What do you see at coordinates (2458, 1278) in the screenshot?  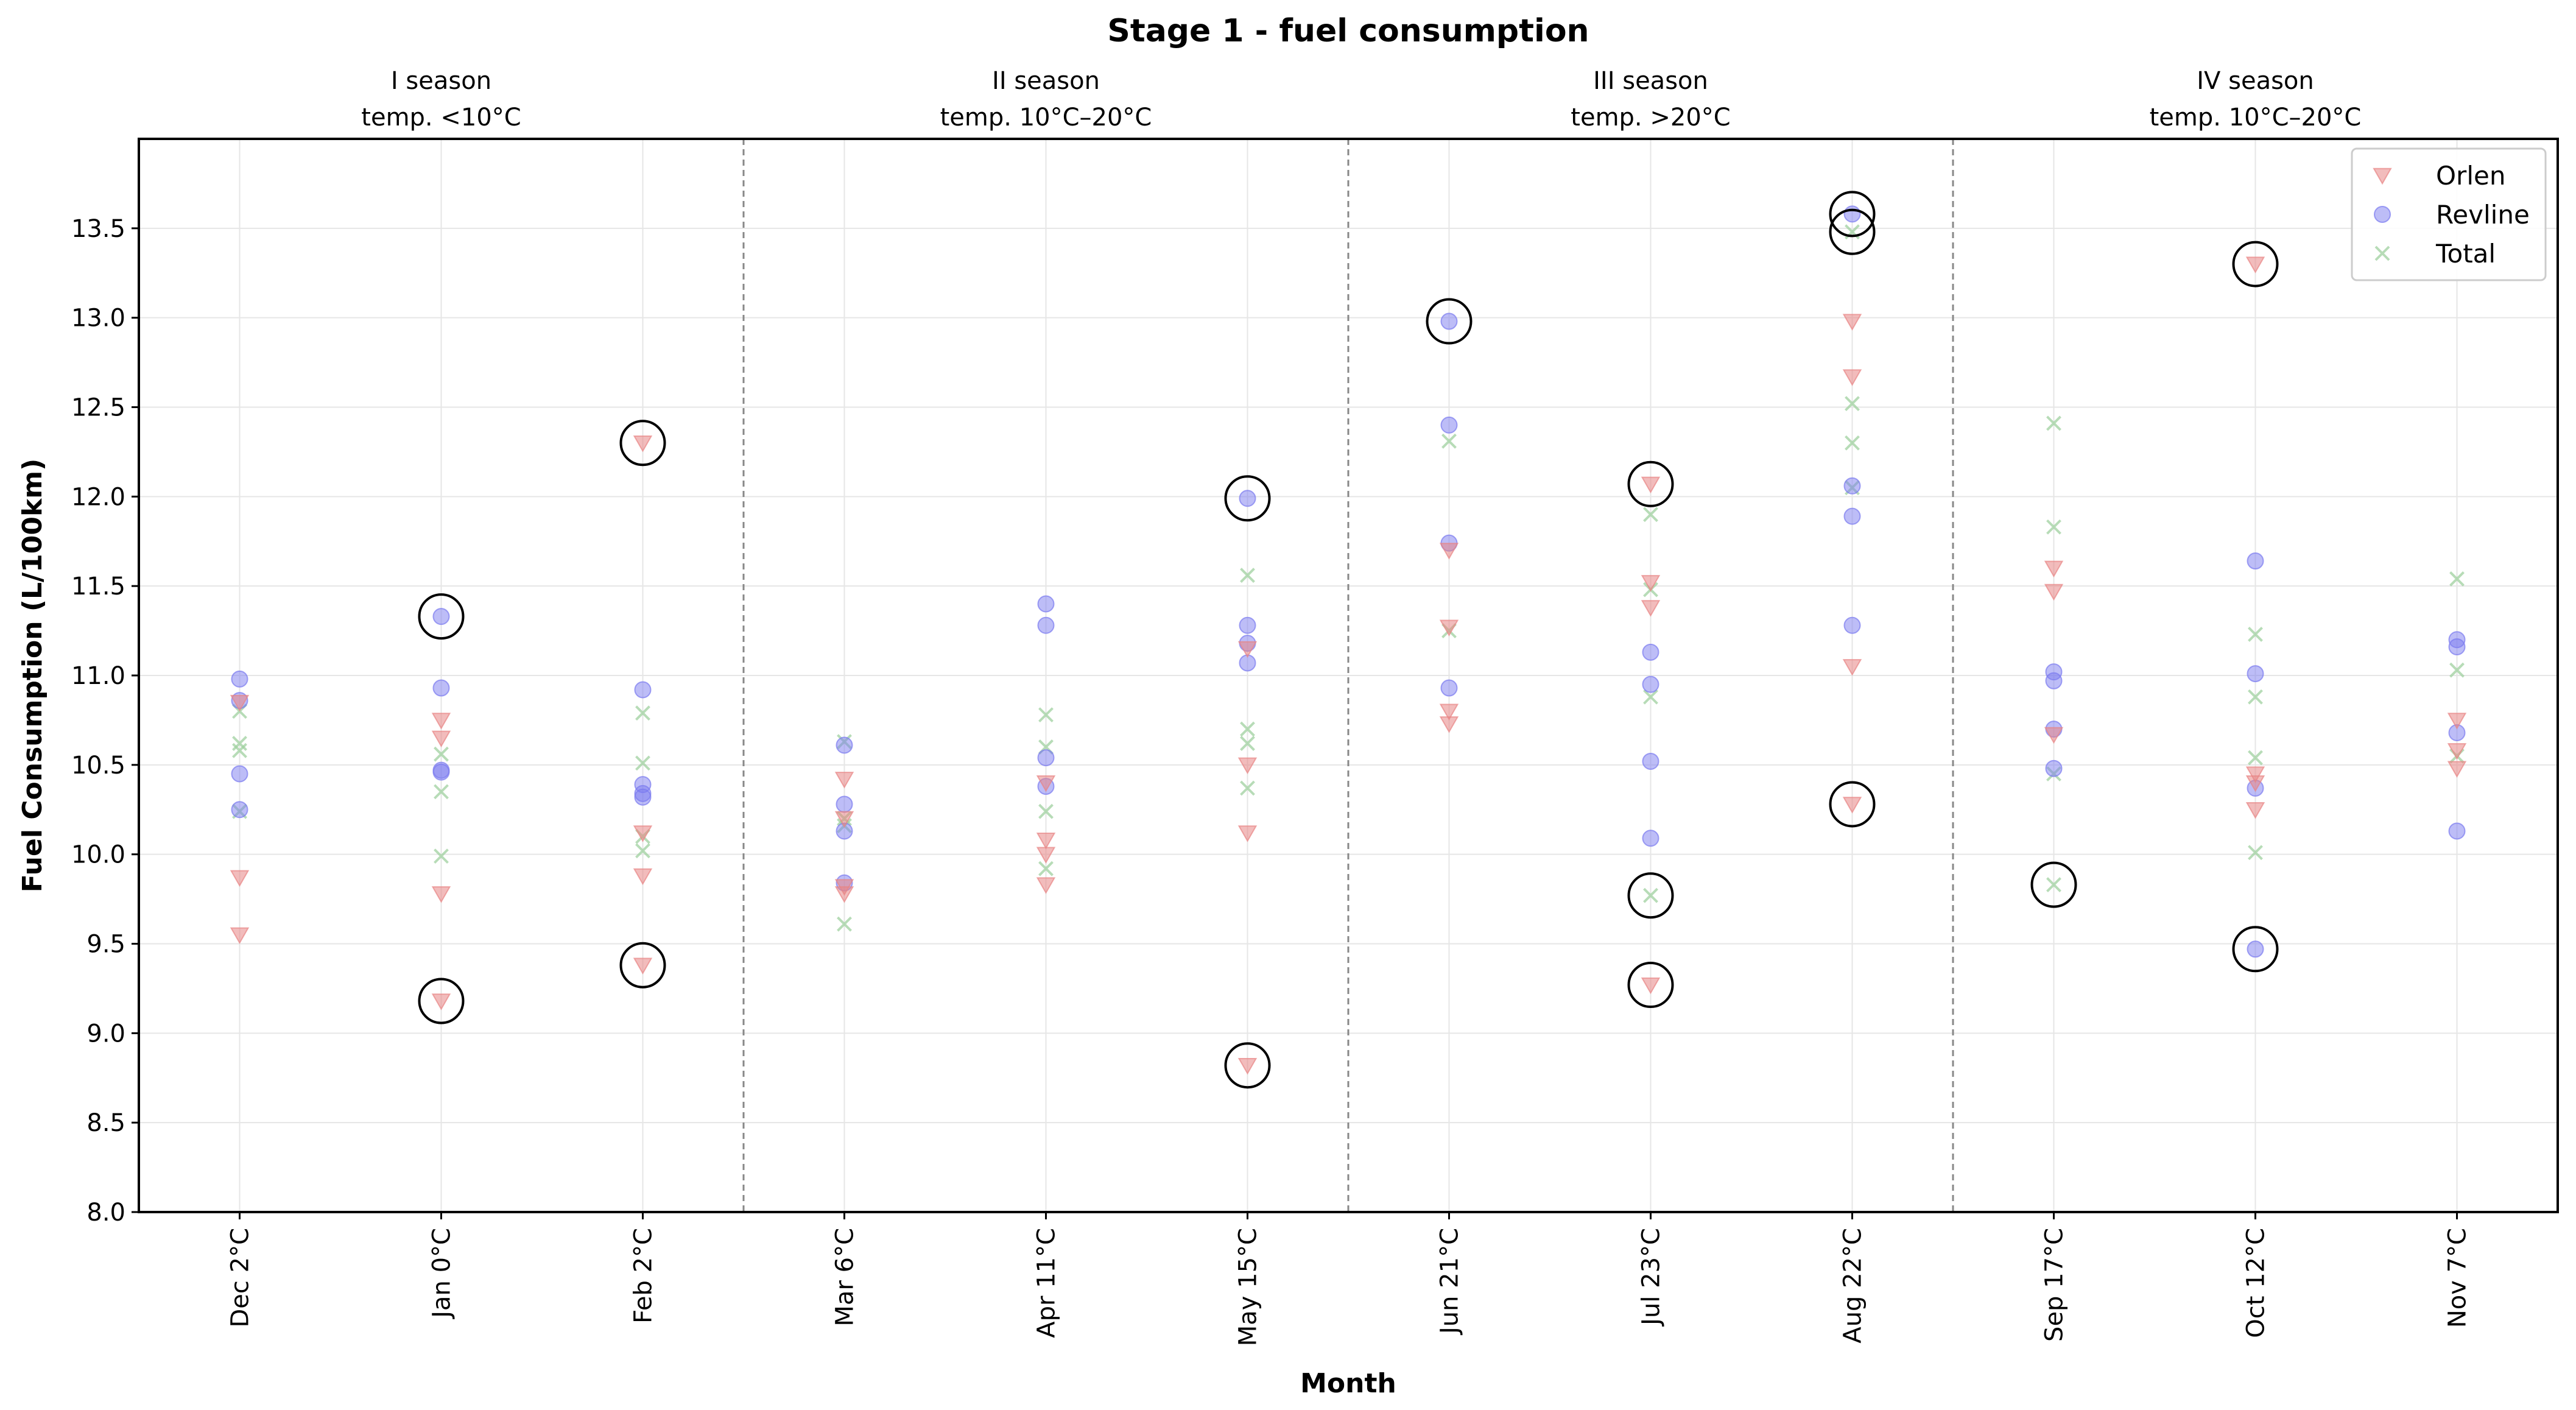 I see `x-tick-label: Nov 7°C` at bounding box center [2458, 1278].